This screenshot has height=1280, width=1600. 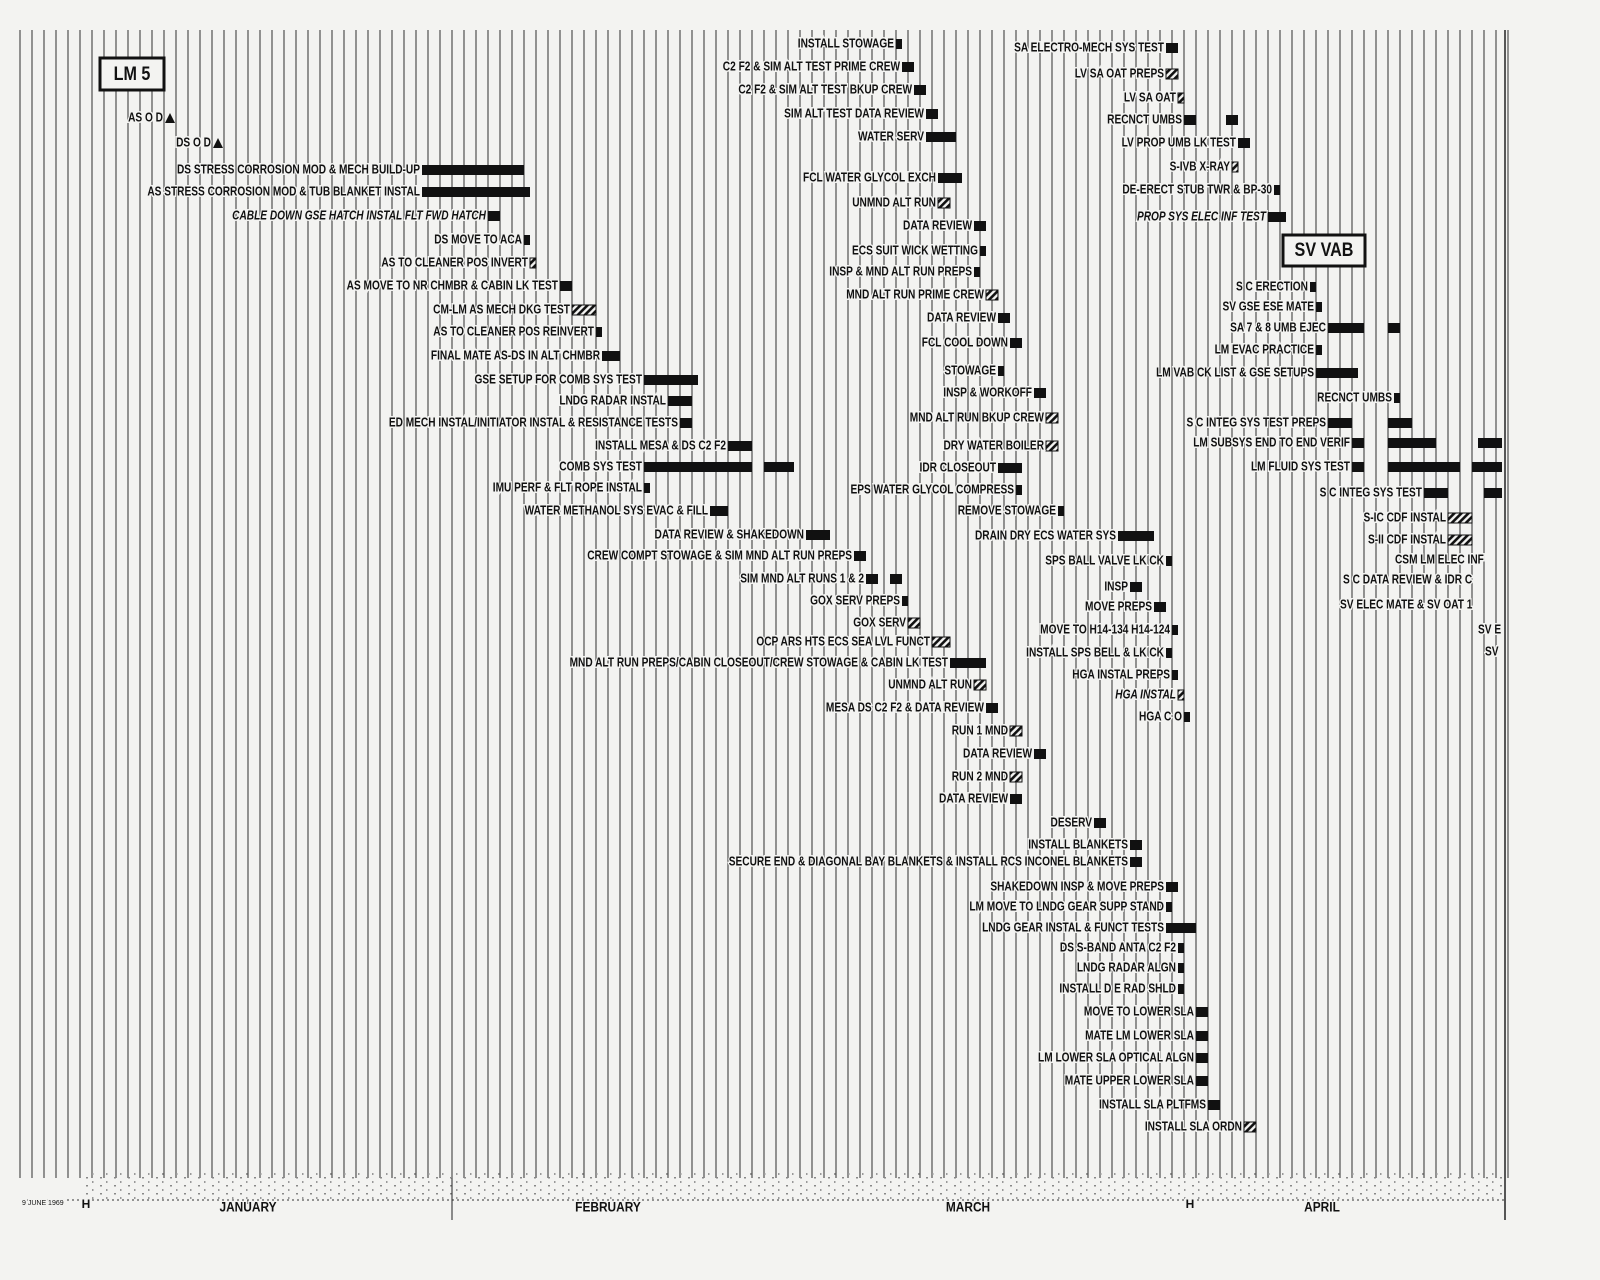 I want to click on task-label: DRY WATER BOILER, so click(x=993, y=445).